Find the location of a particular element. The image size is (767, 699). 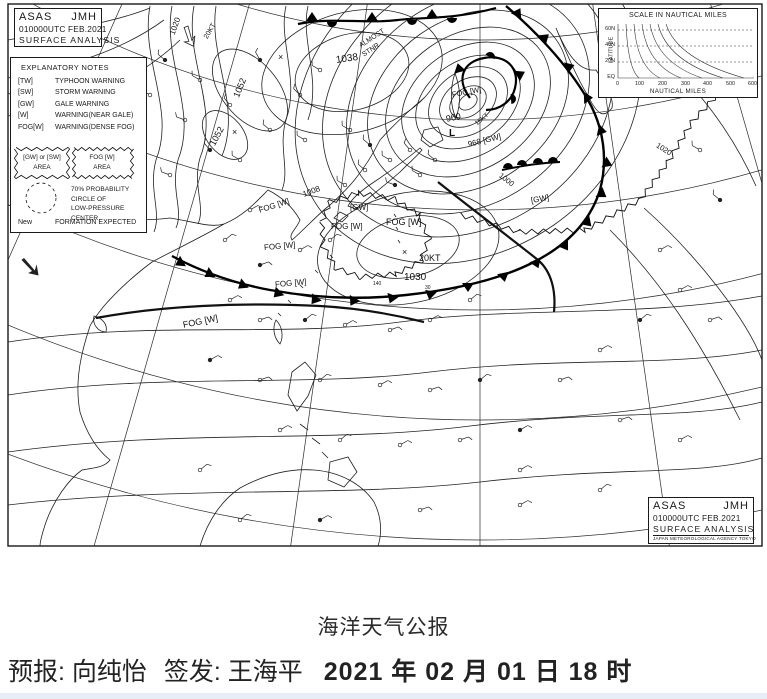

legend-item-storm: [SW] STORM WARNING is located at coordinates (82, 92).